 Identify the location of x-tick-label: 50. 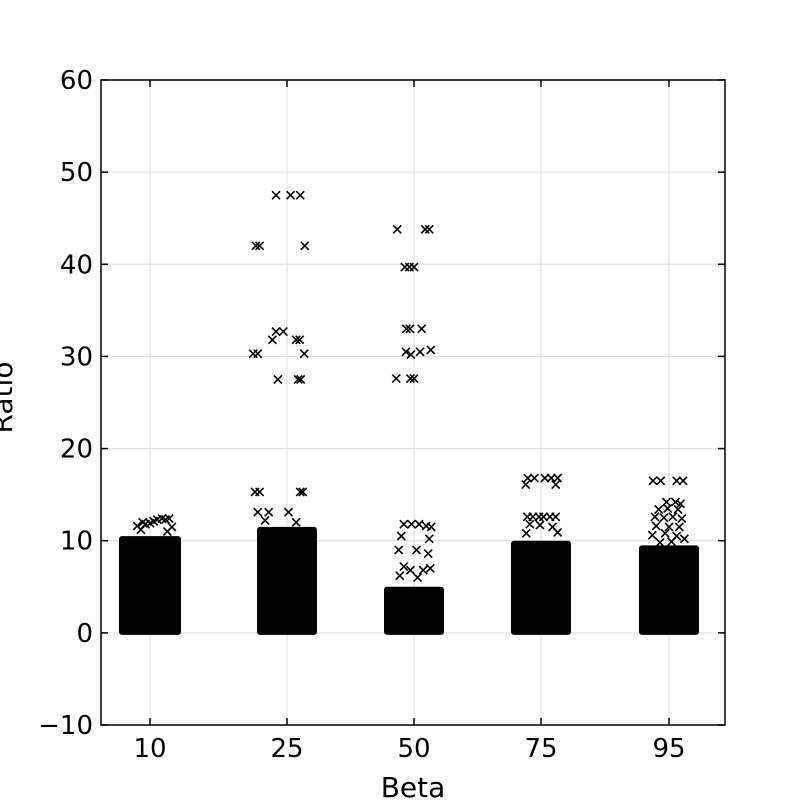
(413, 749).